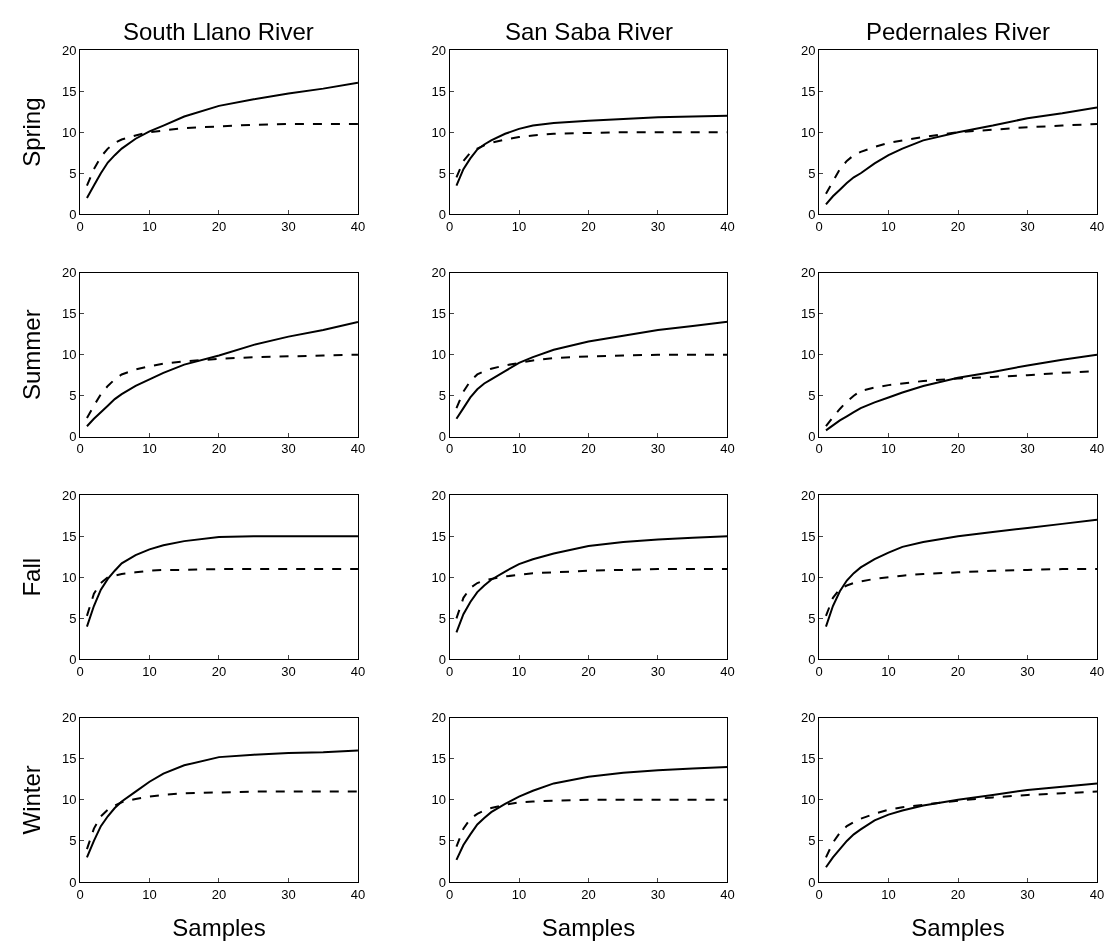 Image resolution: width=1117 pixels, height=952 pixels. I want to click on y-axis-title: Spring, so click(32, 132).